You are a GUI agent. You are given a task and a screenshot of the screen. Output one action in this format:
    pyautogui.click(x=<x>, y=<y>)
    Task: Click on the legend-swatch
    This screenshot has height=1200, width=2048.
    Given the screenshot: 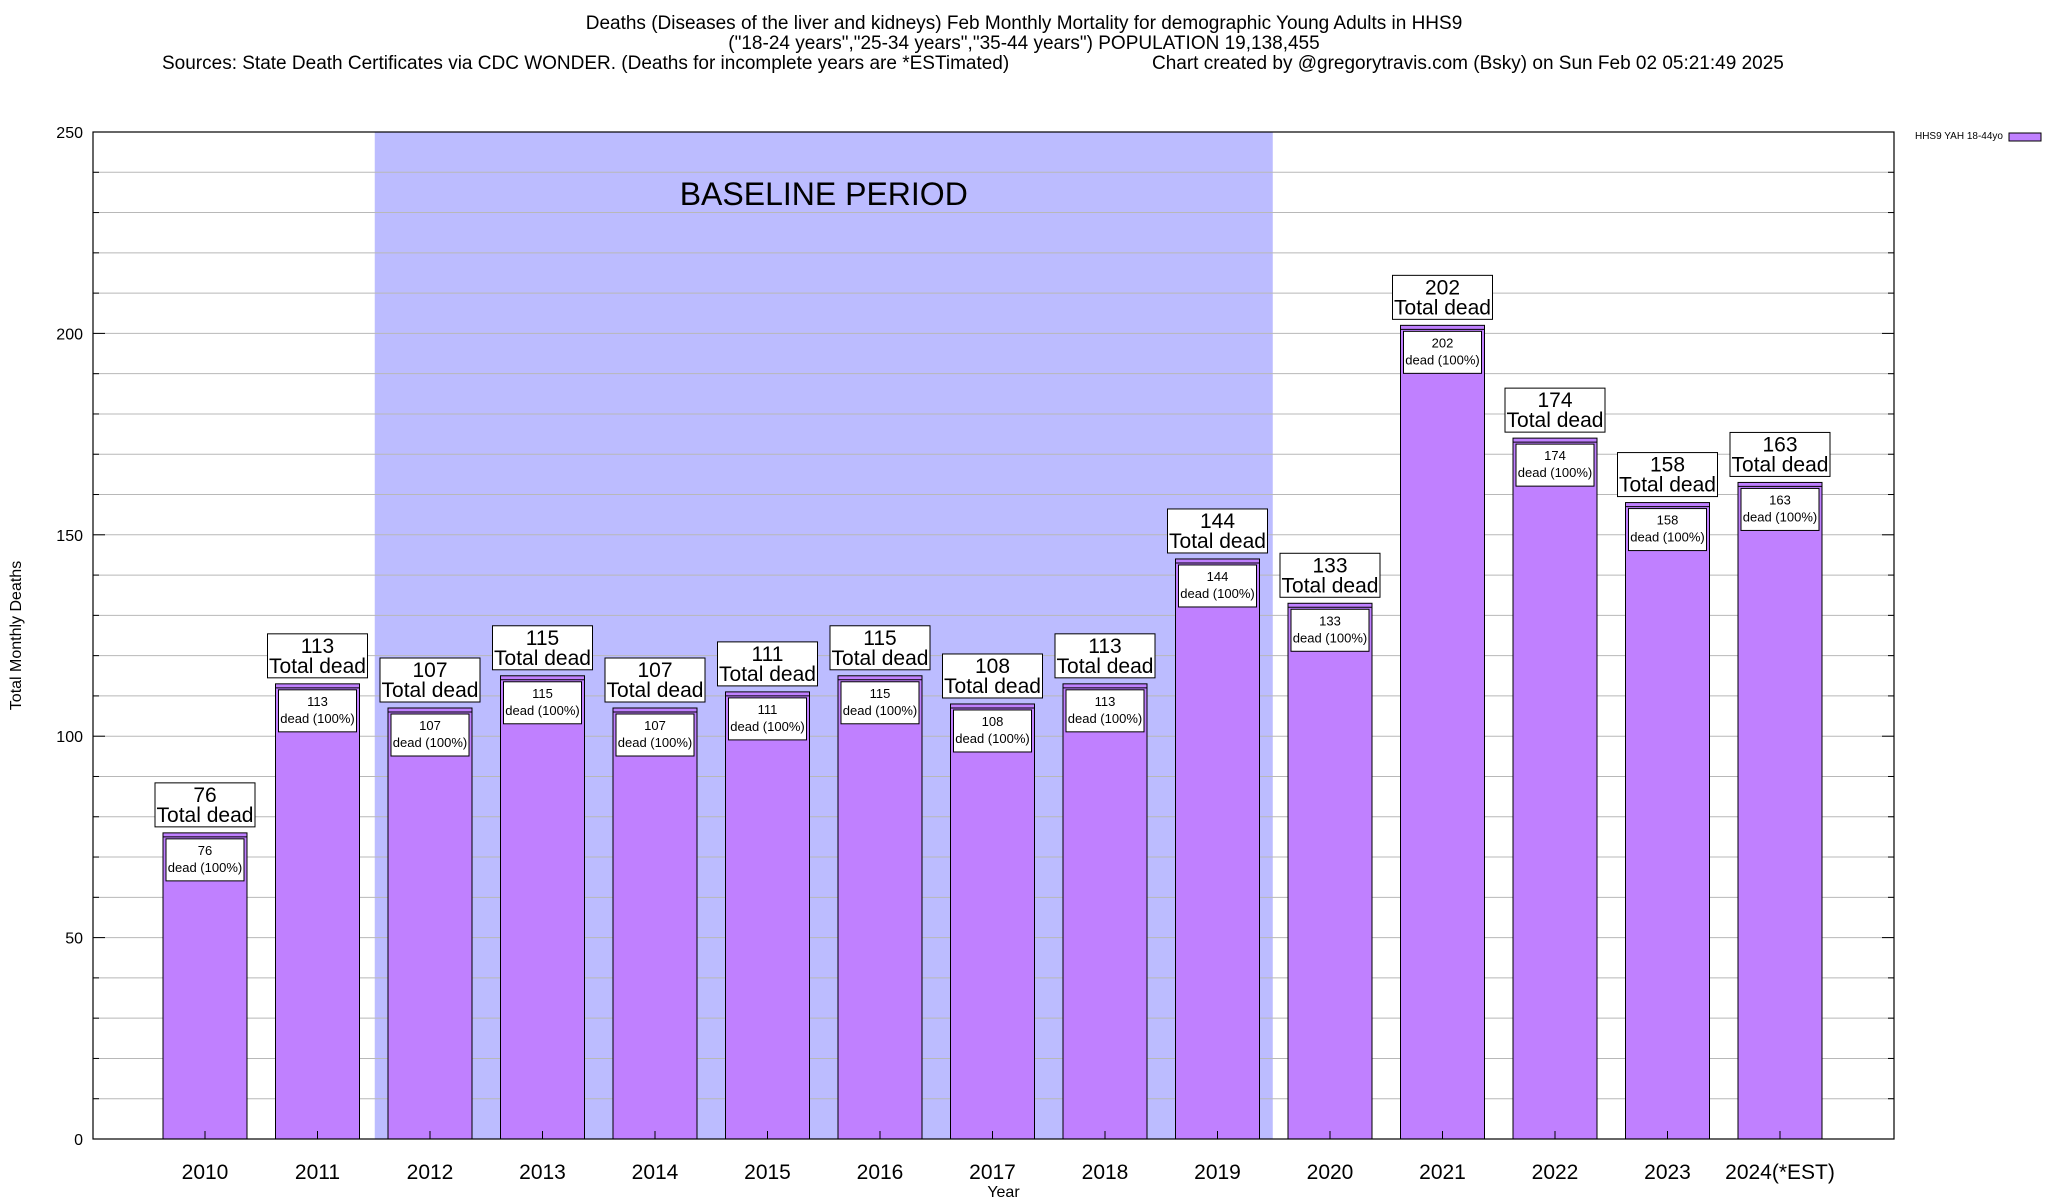 What is the action you would take?
    pyautogui.click(x=2025, y=137)
    